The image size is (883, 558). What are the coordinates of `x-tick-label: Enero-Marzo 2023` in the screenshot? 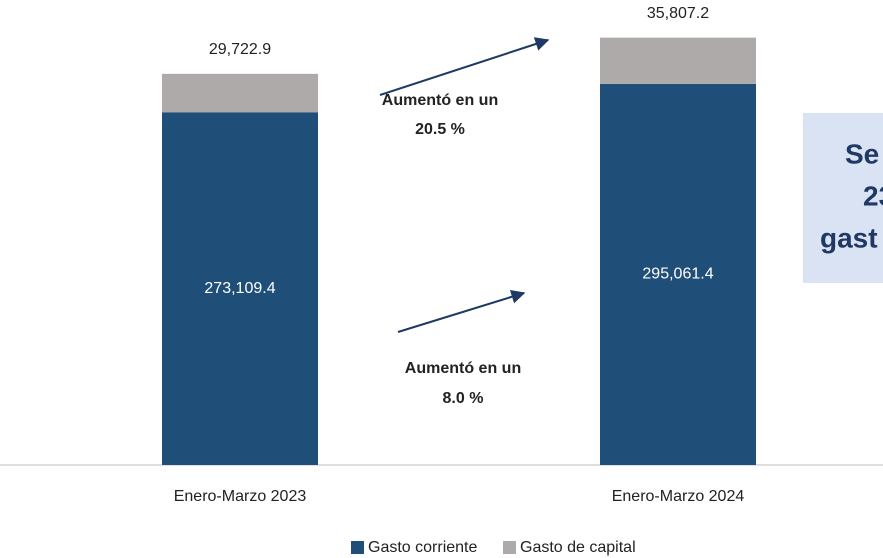 It's located at (240, 496).